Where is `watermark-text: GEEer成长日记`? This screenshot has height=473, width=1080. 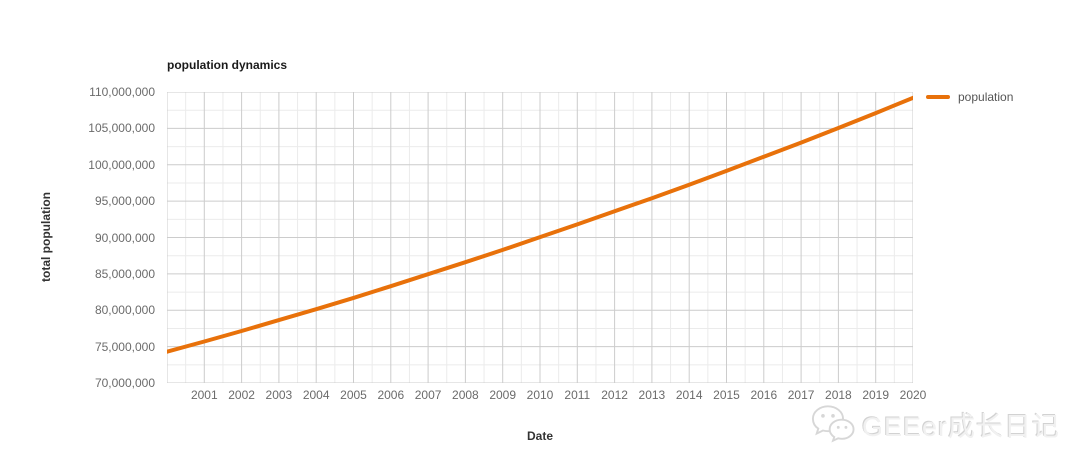
watermark-text: GEEer成长日记 is located at coordinates (961, 426).